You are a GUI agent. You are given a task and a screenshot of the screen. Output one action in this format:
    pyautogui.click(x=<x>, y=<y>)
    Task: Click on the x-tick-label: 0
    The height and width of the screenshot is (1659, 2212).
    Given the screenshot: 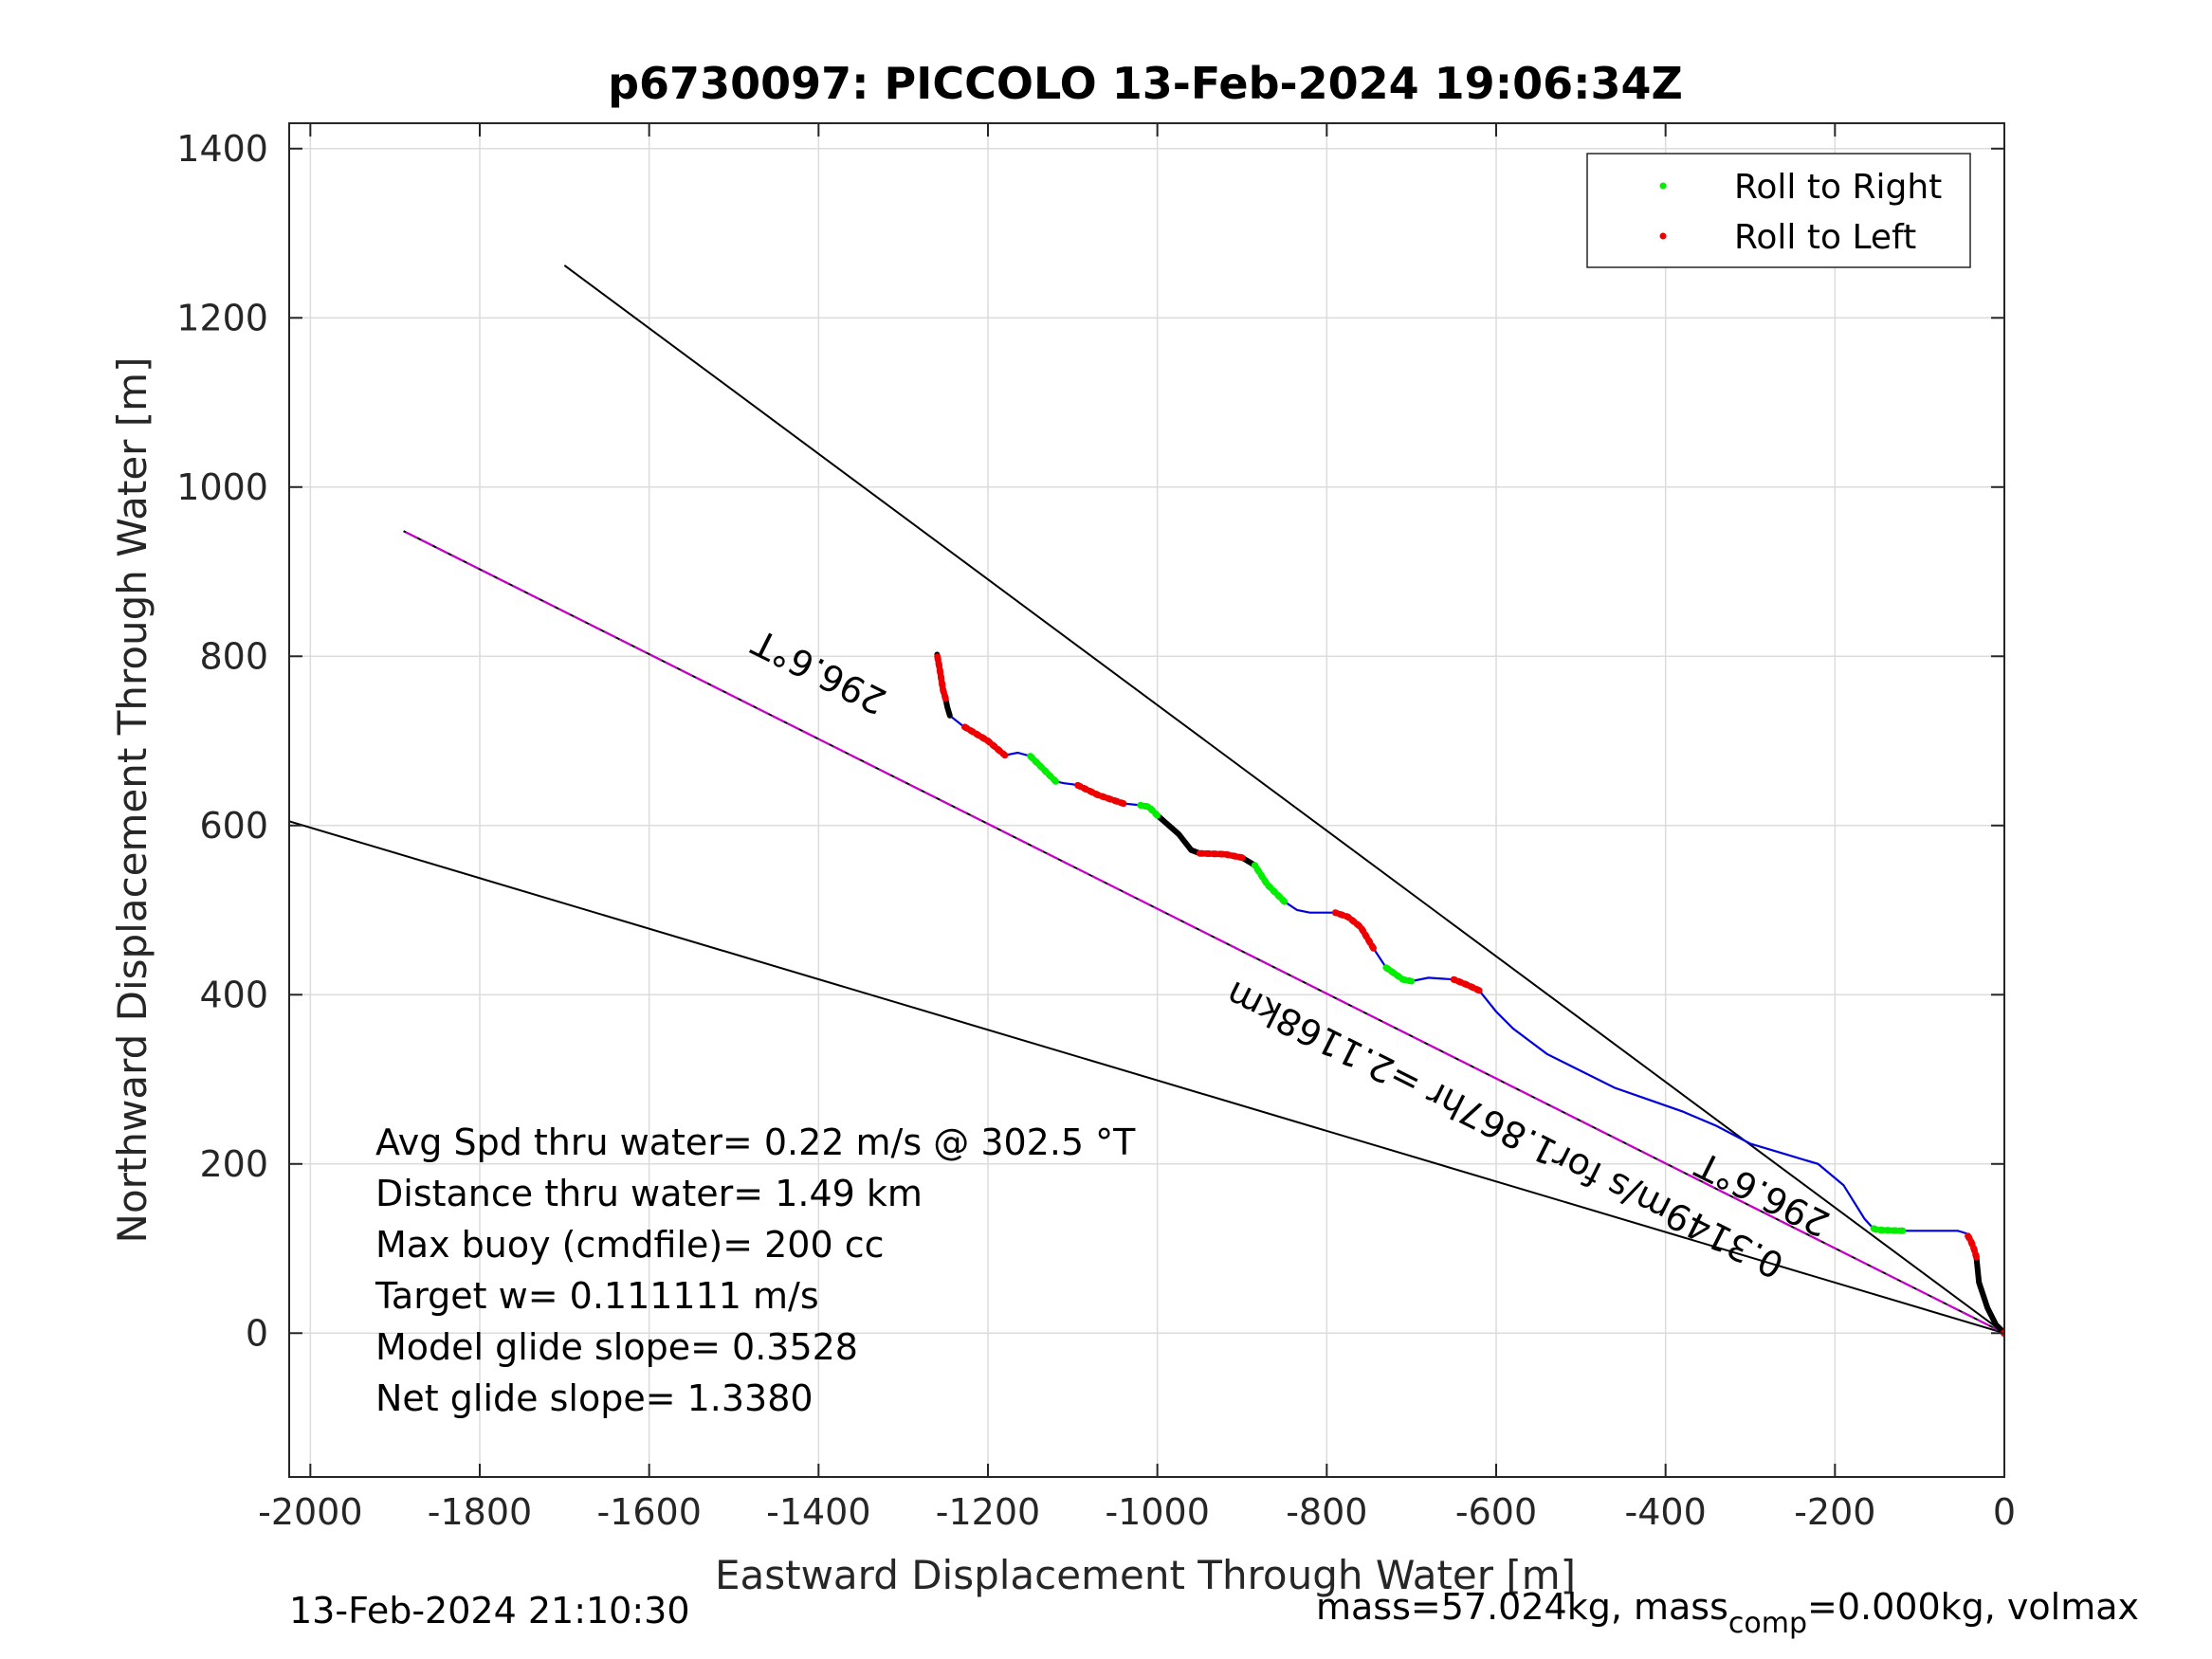 What is the action you would take?
    pyautogui.click(x=2004, y=1512)
    